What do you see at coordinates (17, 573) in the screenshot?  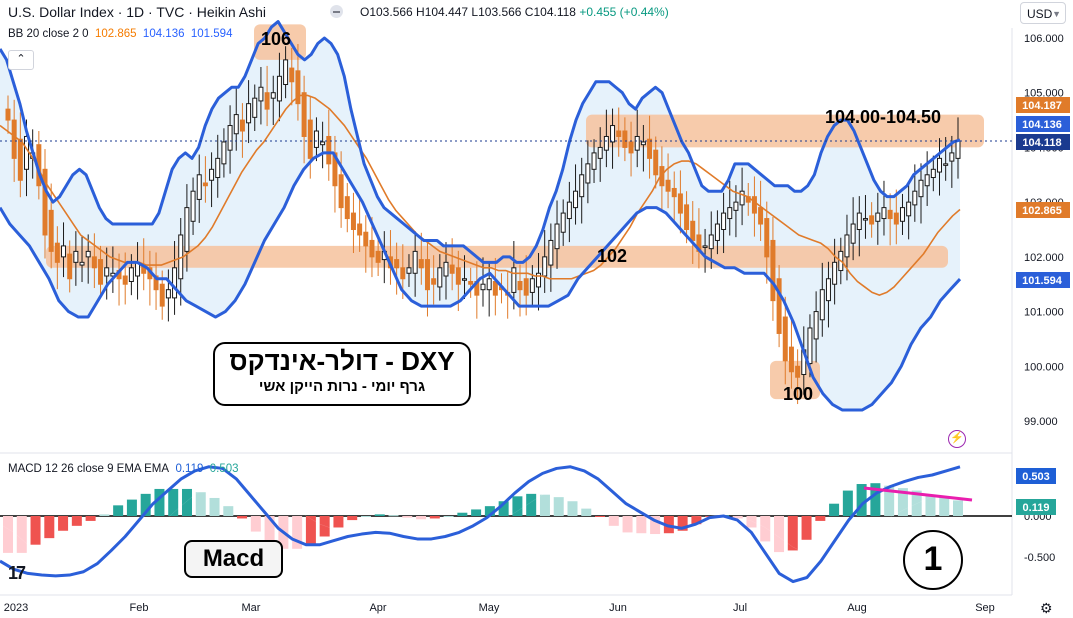 I see `tradingview-logo-icon: 17` at bounding box center [17, 573].